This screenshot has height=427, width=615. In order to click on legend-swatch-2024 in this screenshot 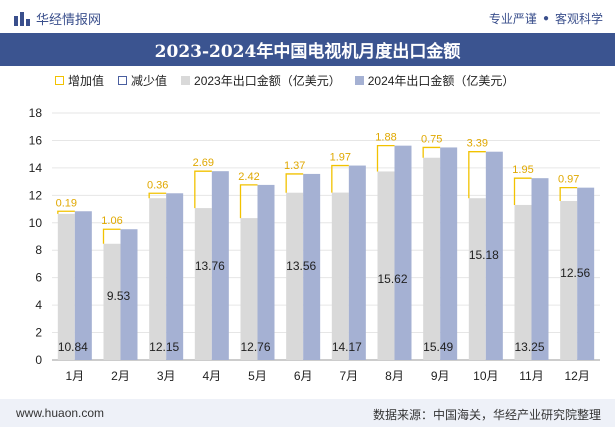, I will do `click(359, 80)`.